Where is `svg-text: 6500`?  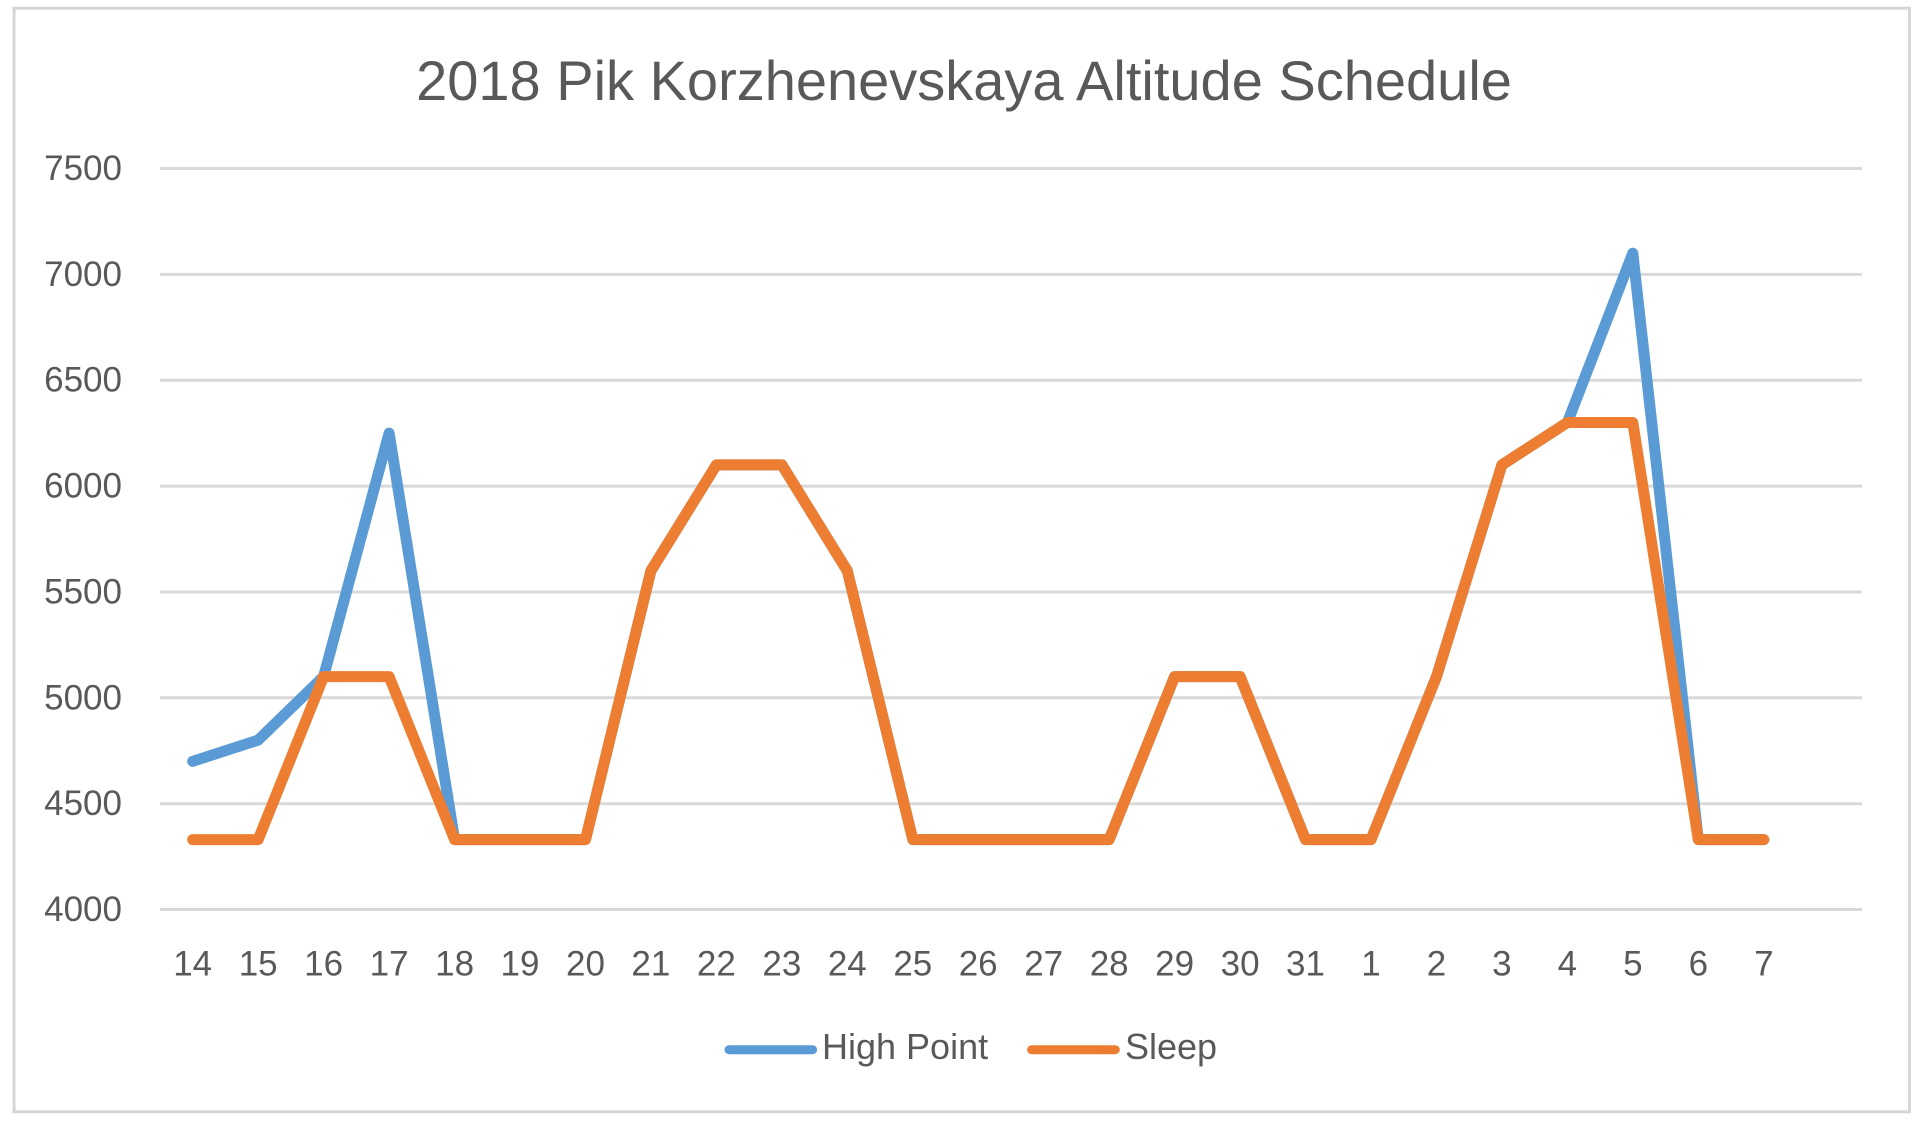 svg-text: 6500 is located at coordinates (83, 380).